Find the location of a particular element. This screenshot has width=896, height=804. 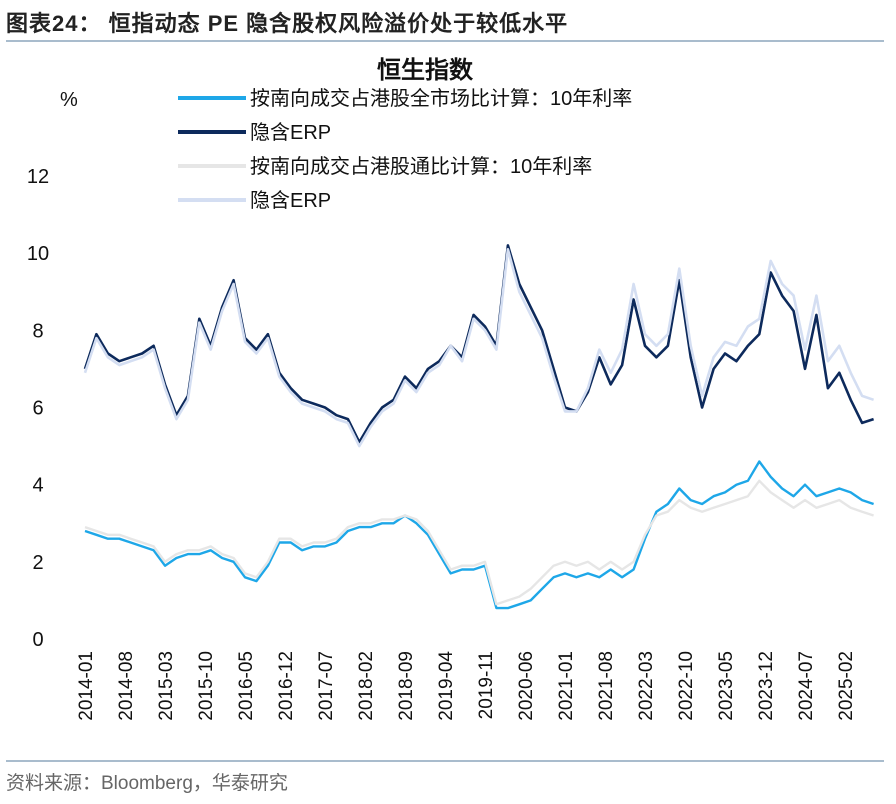

legend-label-2: 隐含ERP is located at coordinates (290, 132).